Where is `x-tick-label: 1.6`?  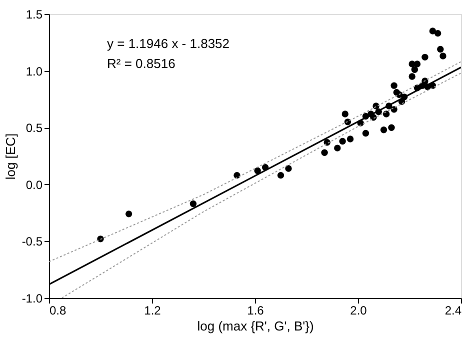
x-tick-label: 1.6 is located at coordinates (255, 311).